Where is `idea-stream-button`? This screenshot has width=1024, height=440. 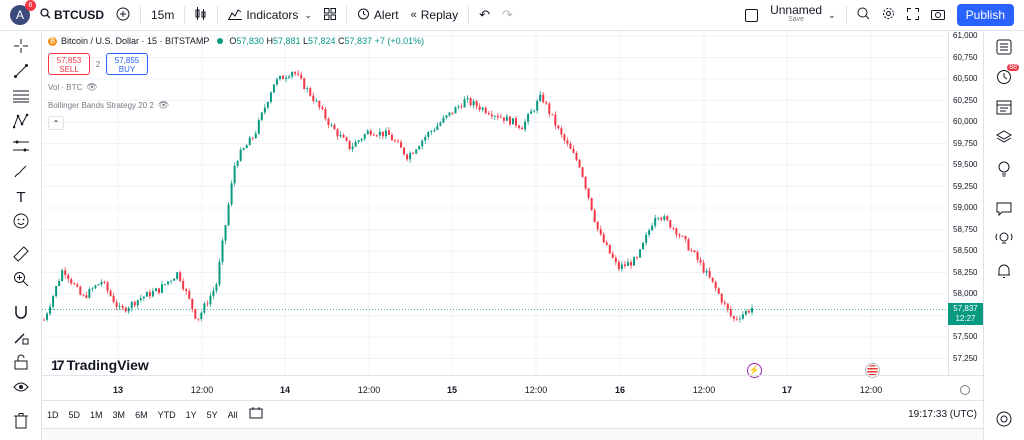
idea-stream-button is located at coordinates (1004, 240).